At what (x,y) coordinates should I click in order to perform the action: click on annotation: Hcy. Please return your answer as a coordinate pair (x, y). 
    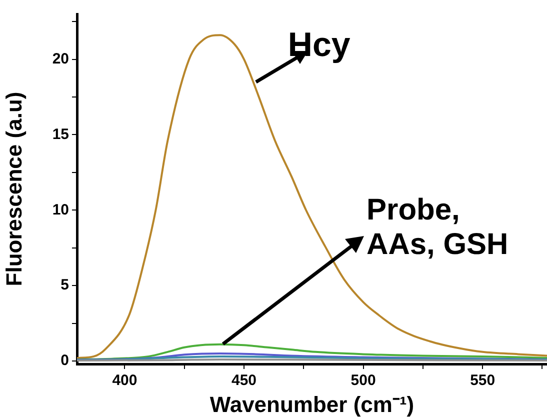
    Looking at the image, I should click on (319, 45).